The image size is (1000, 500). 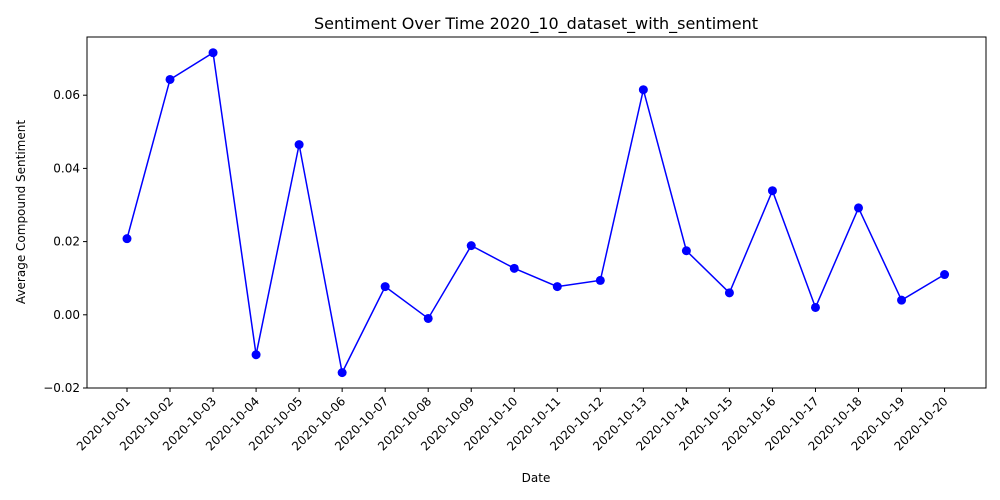 I want to click on y-tick-label: 0.00, so click(x=66, y=315).